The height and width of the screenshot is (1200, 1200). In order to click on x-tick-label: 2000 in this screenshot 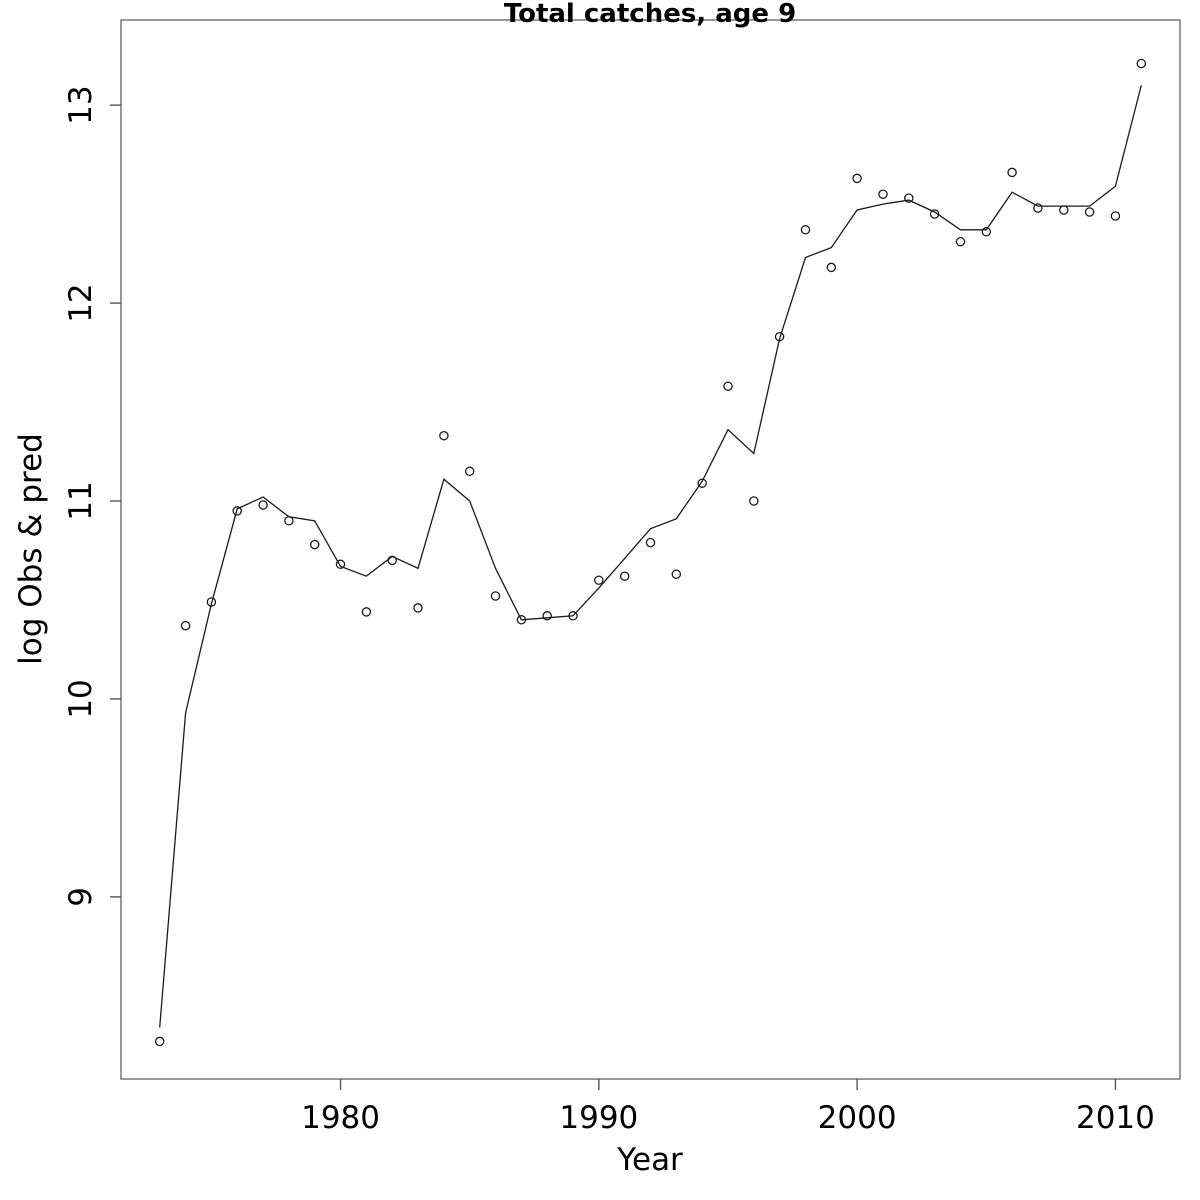, I will do `click(857, 1118)`.